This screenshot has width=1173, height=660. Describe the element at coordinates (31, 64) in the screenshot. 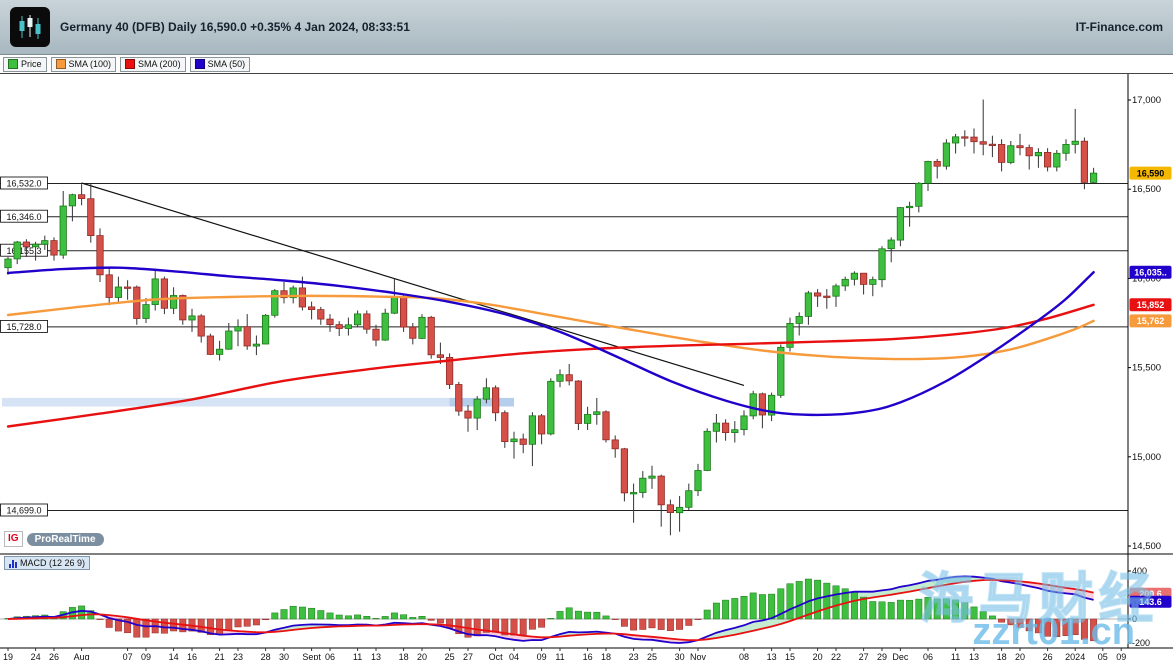

I see `legend-item-label: Price` at that location.